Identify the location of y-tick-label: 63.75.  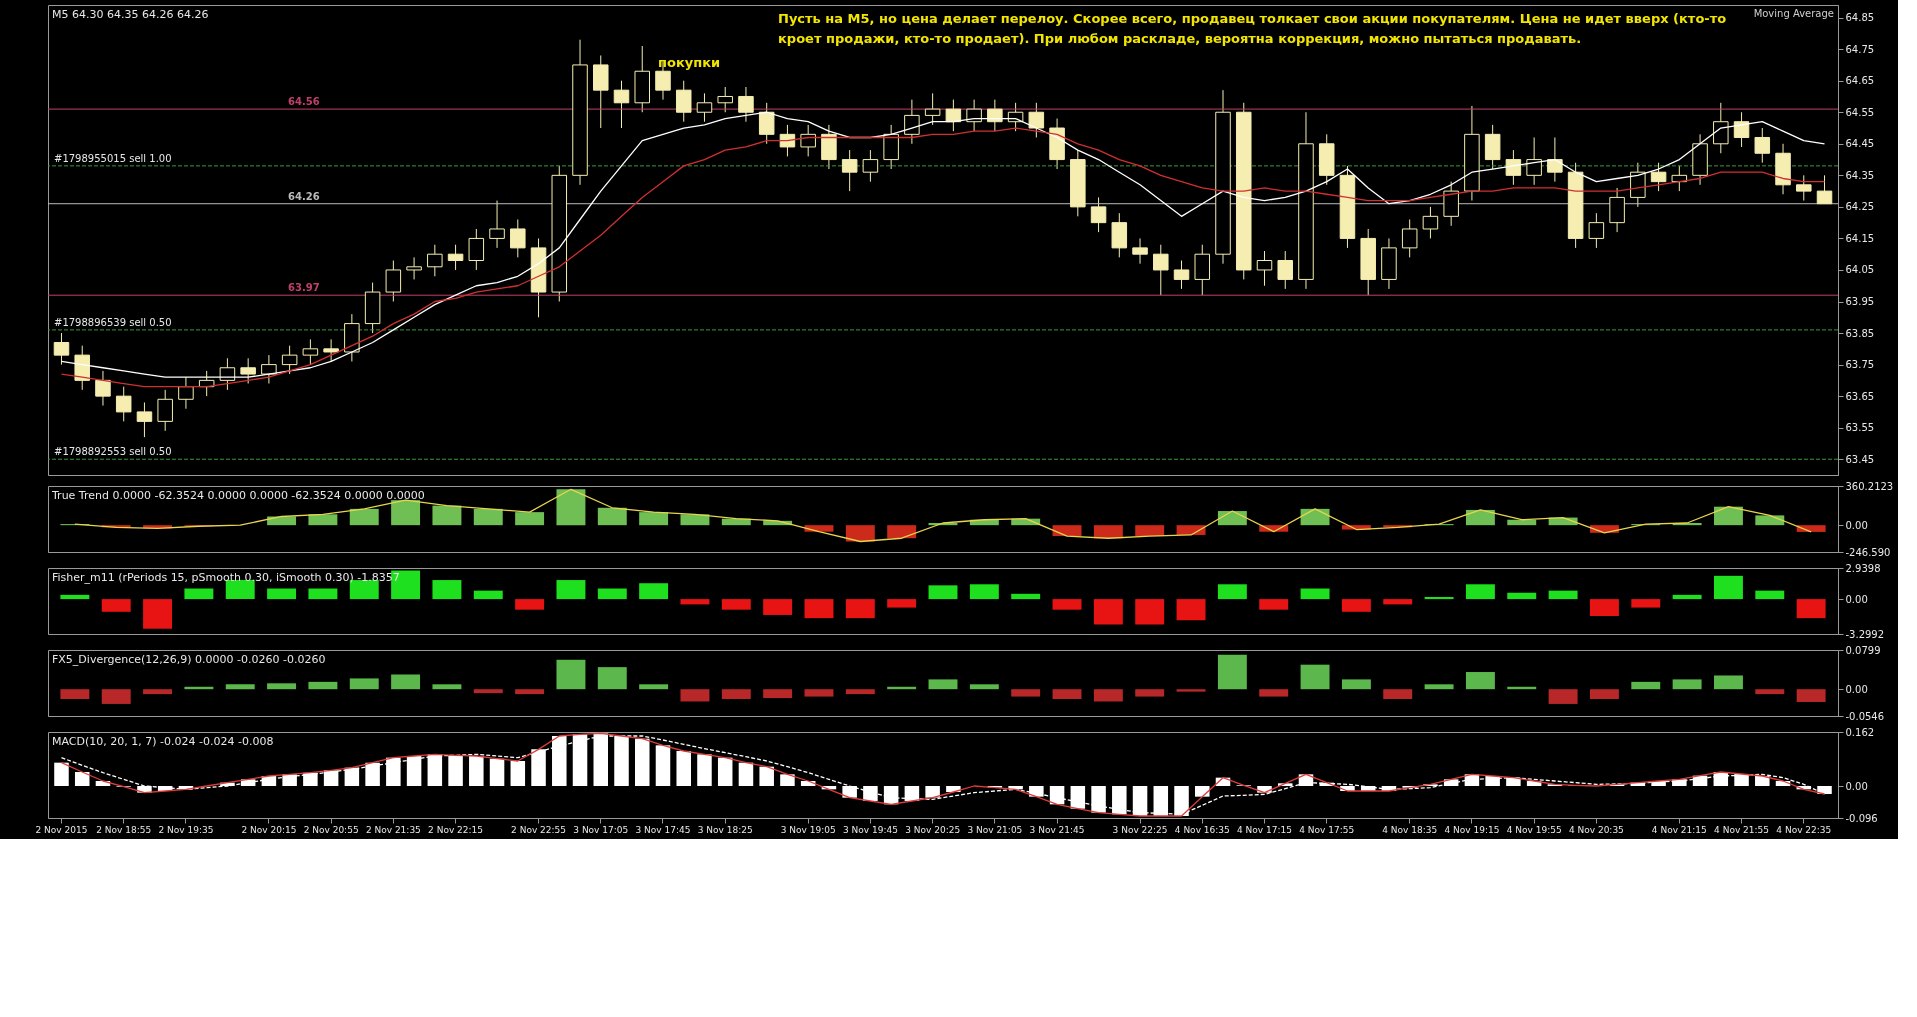
(1860, 365).